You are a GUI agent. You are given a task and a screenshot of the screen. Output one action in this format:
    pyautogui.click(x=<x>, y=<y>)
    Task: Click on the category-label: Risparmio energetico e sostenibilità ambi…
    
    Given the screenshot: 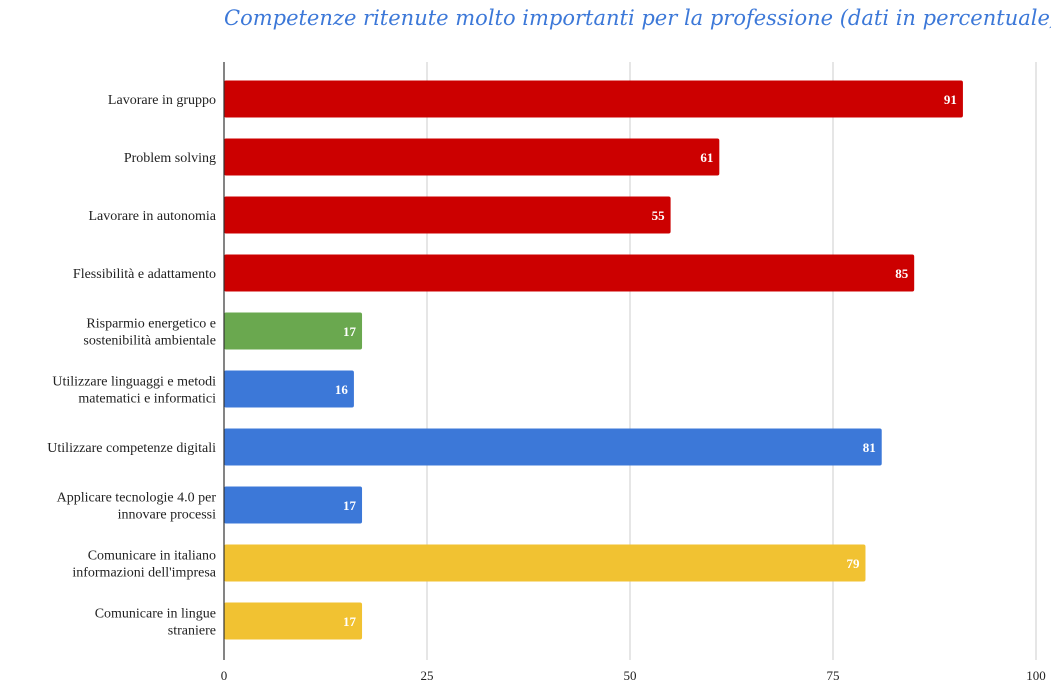 What is the action you would take?
    pyautogui.click(x=149, y=333)
    